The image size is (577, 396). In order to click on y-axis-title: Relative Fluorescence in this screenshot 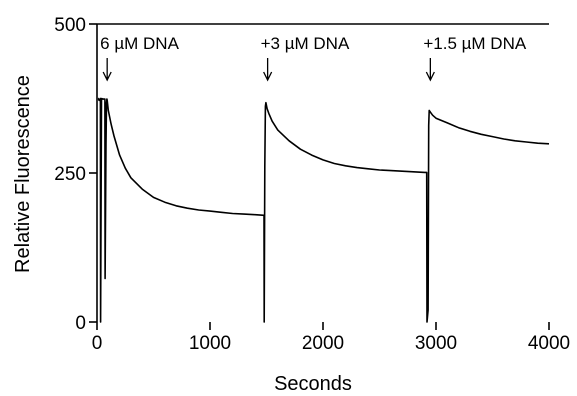, I will do `click(23, 174)`.